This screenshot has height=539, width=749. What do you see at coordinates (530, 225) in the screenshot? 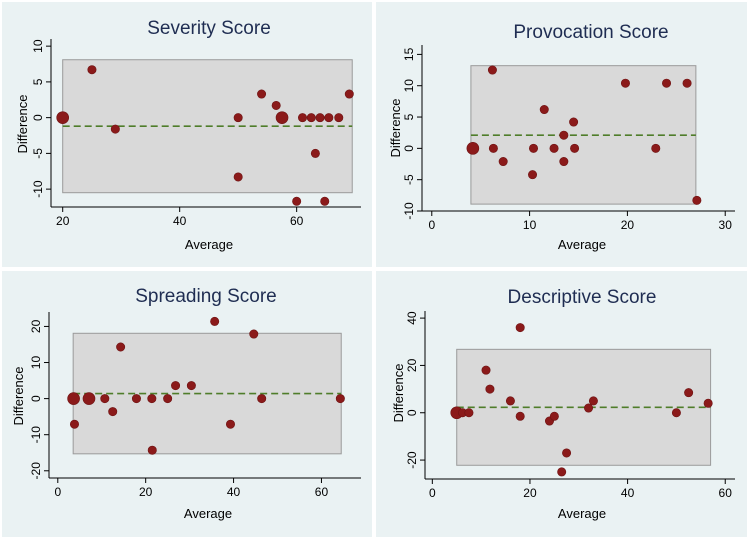
I see `x-tick-label: 10` at bounding box center [530, 225].